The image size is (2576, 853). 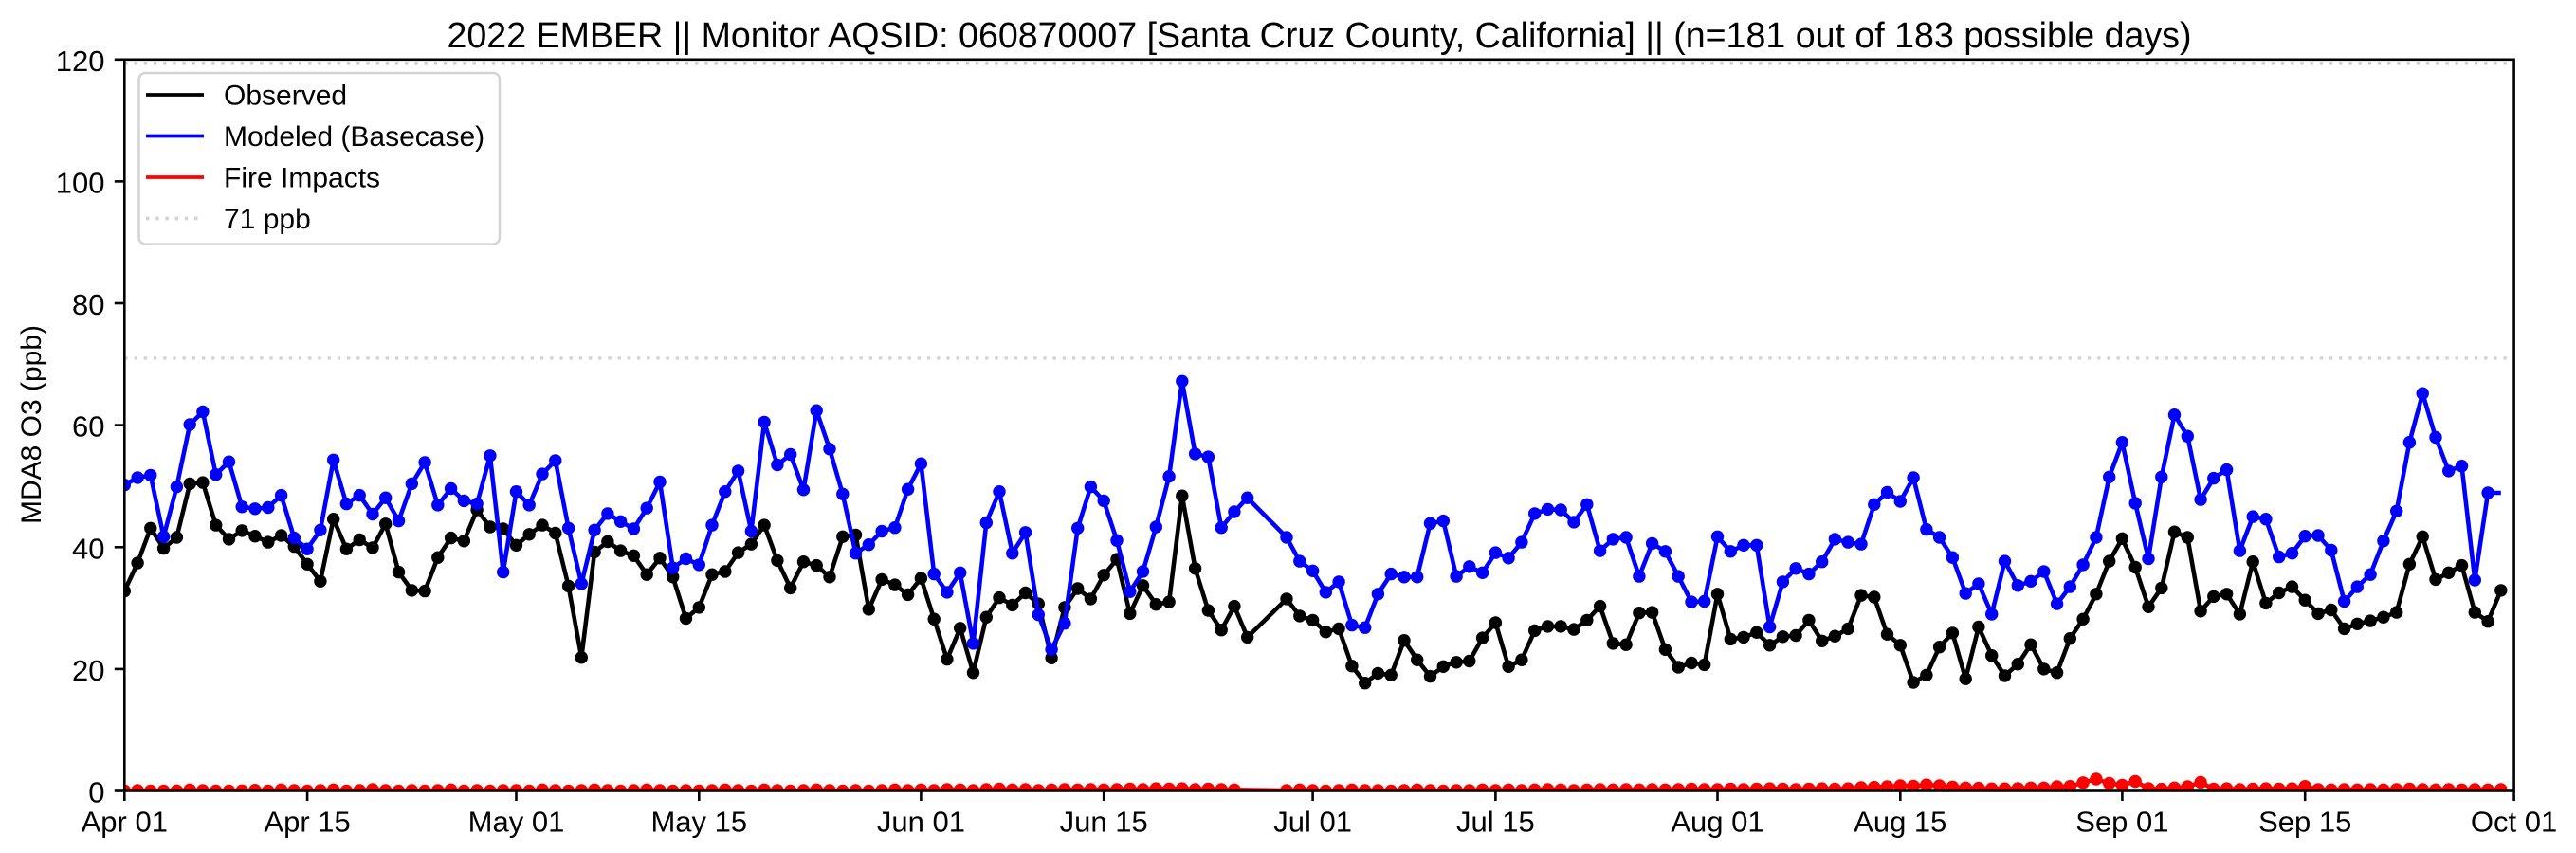 What do you see at coordinates (1495, 822) in the screenshot?
I see `svg-text: Jul 15` at bounding box center [1495, 822].